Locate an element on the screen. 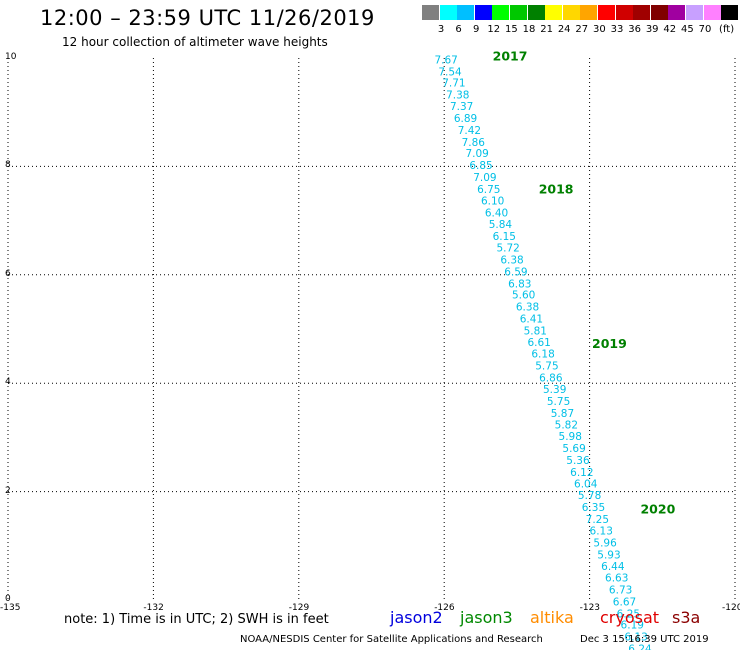  wave-height-point: 6.44 is located at coordinates (613, 567).